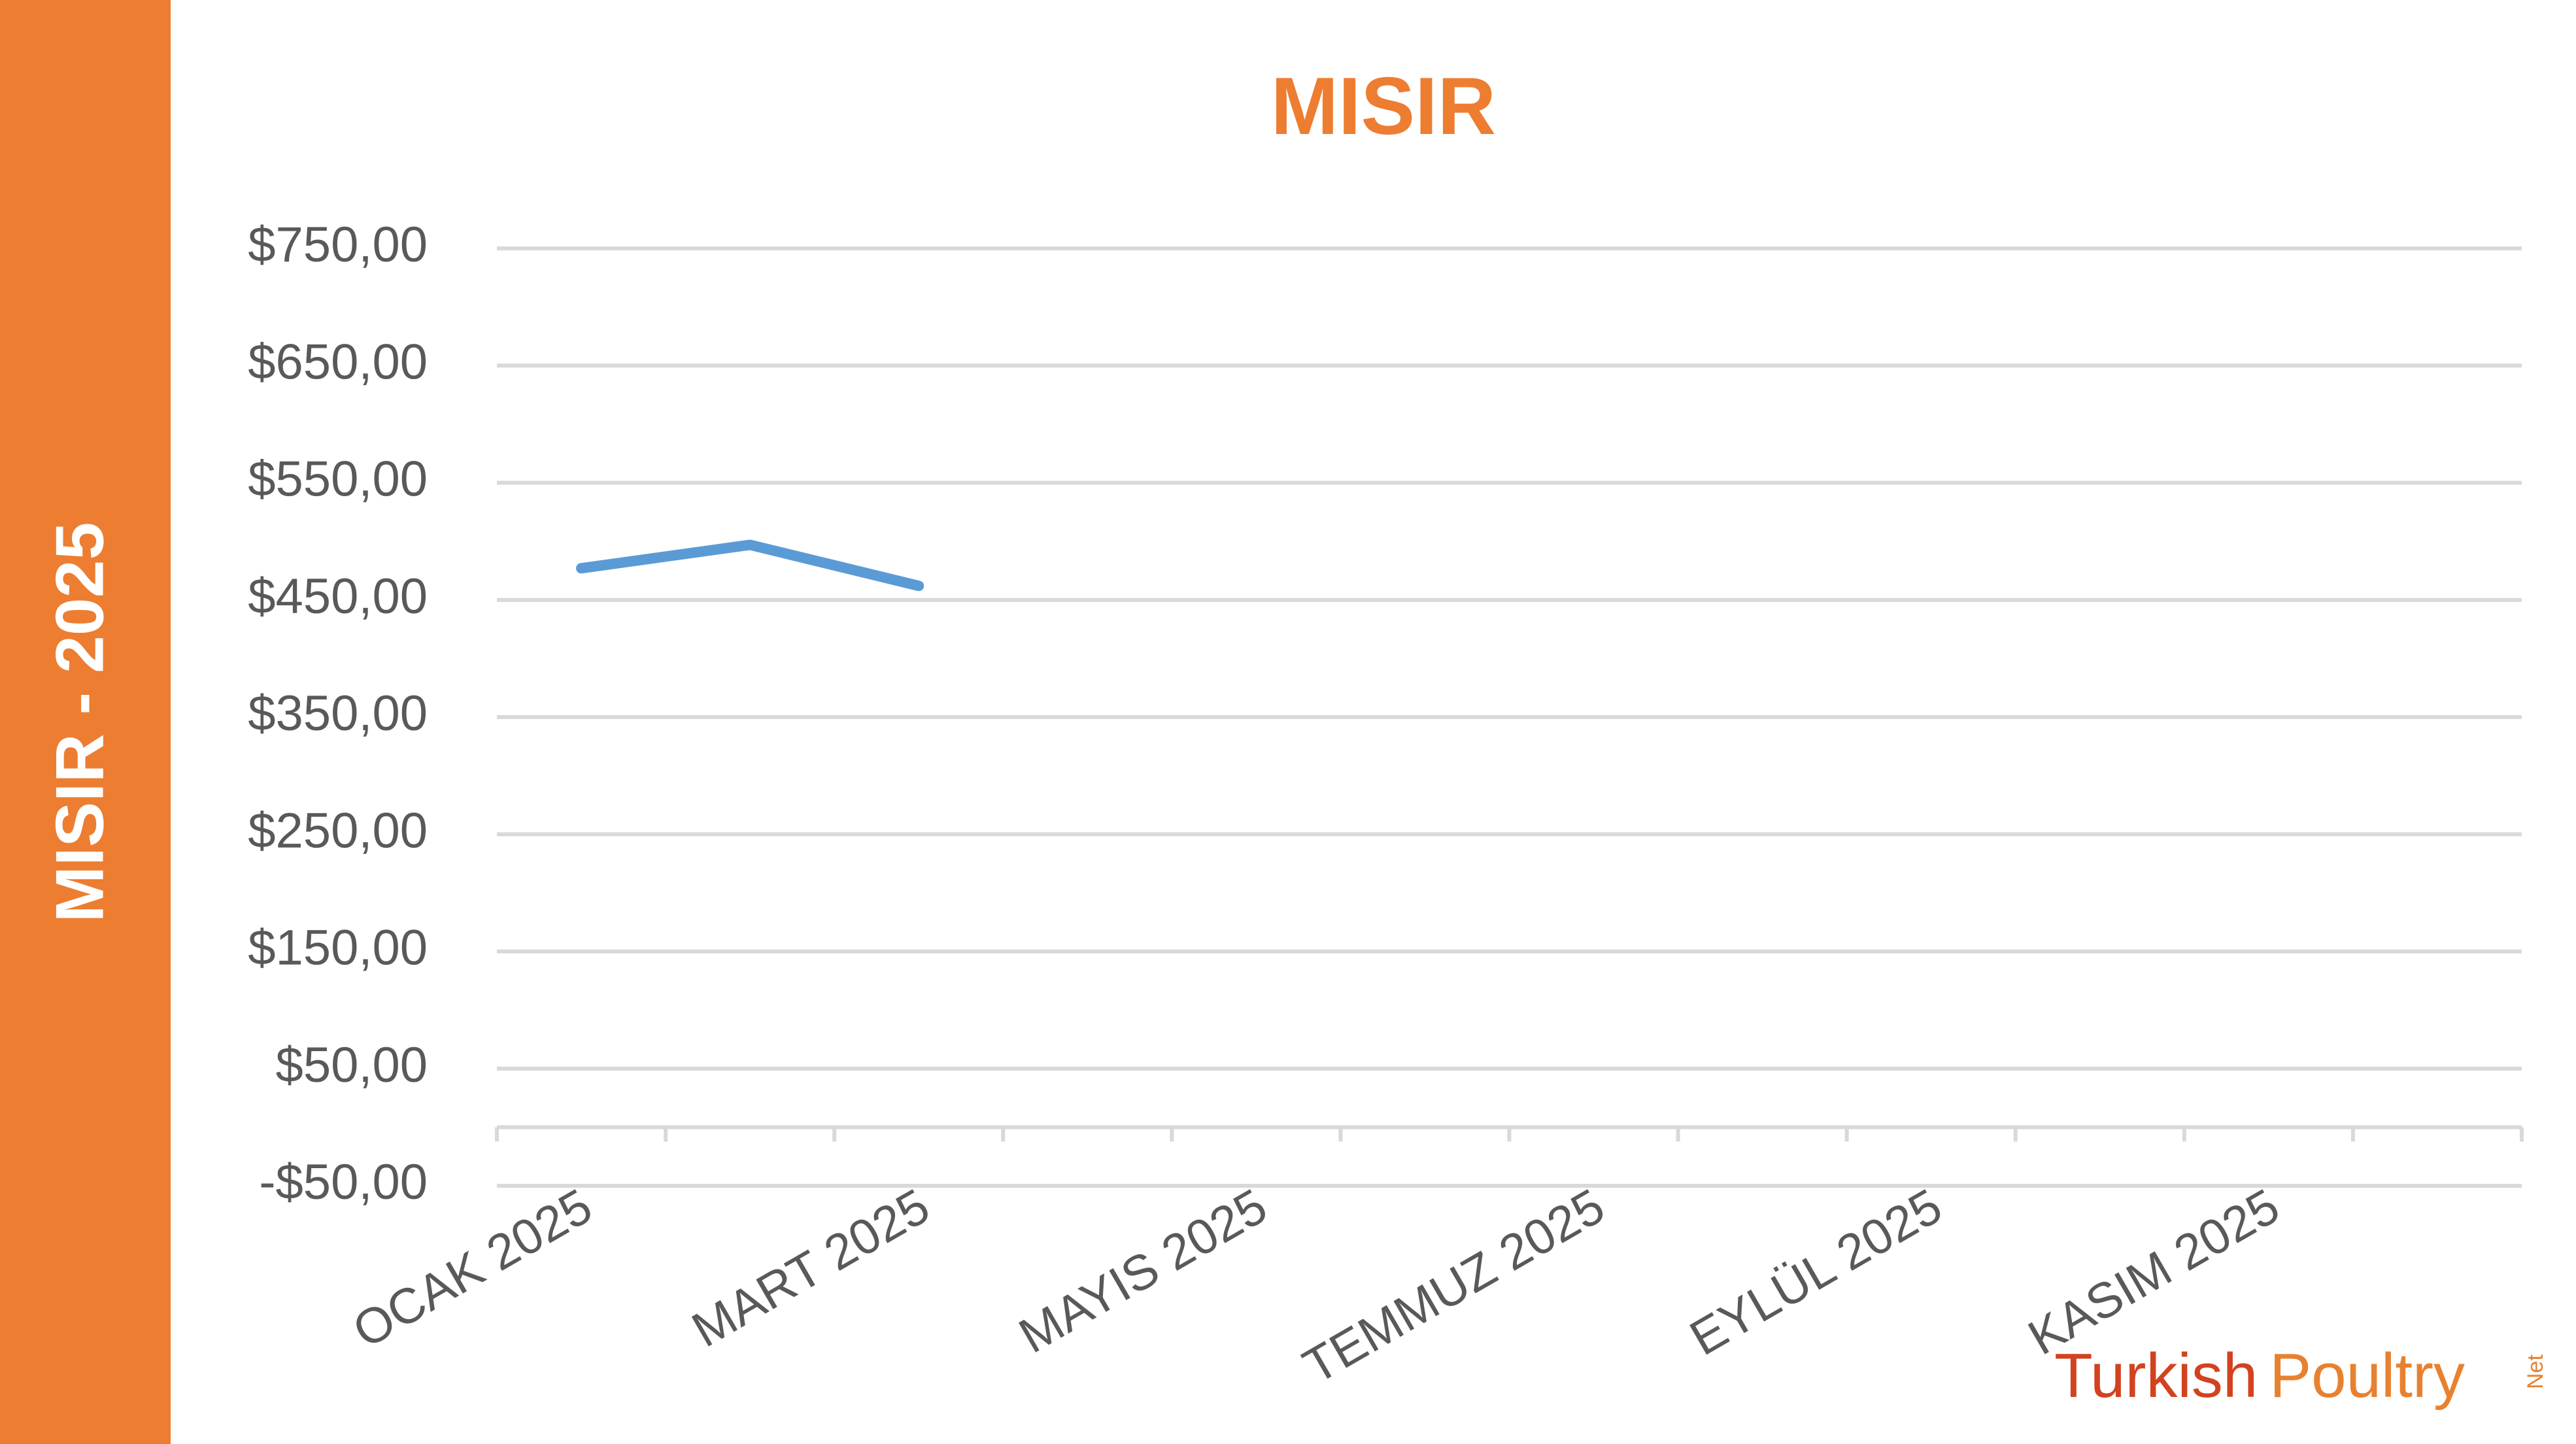 This screenshot has width=2576, height=1444. Describe the element at coordinates (2156, 1376) in the screenshot. I see `logo-word: Turkish` at that location.